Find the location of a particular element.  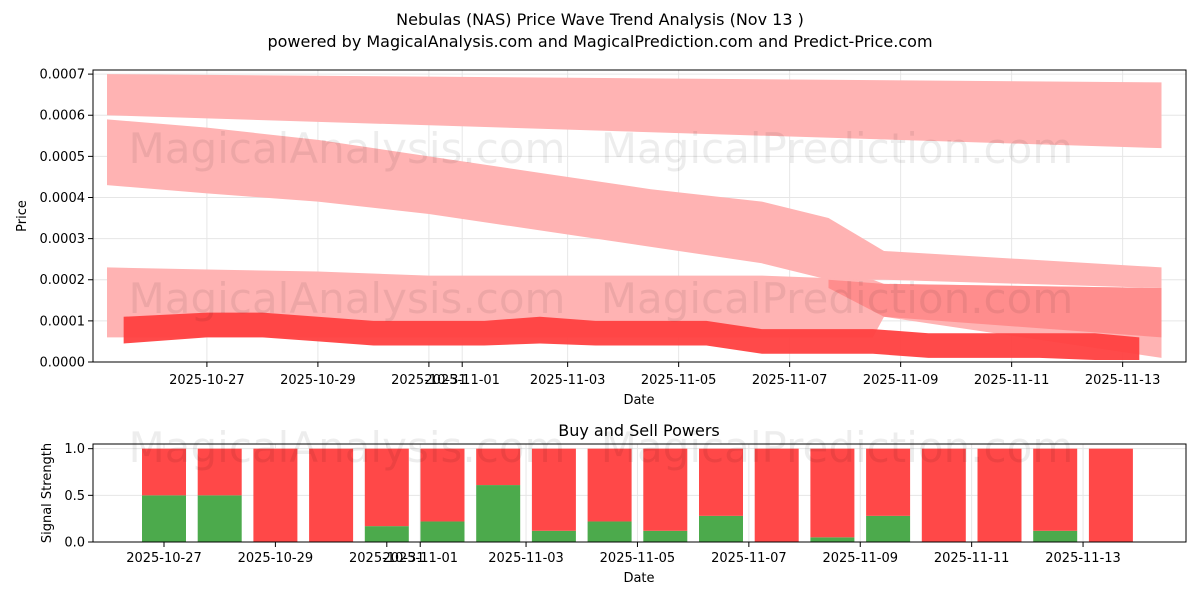

price-y-axis-label: Price is located at coordinates (22, 216).